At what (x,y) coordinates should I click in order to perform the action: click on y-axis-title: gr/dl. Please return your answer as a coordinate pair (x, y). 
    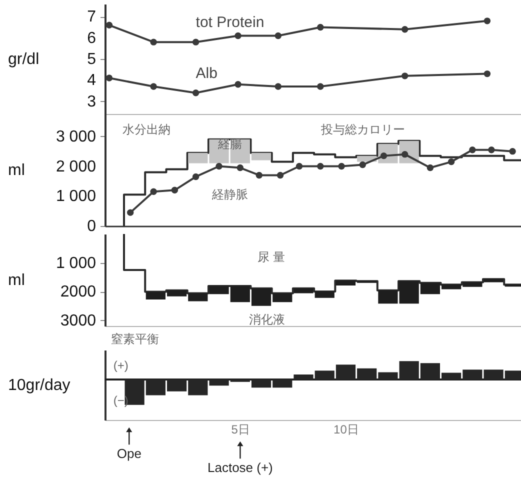
    Looking at the image, I should click on (24, 59).